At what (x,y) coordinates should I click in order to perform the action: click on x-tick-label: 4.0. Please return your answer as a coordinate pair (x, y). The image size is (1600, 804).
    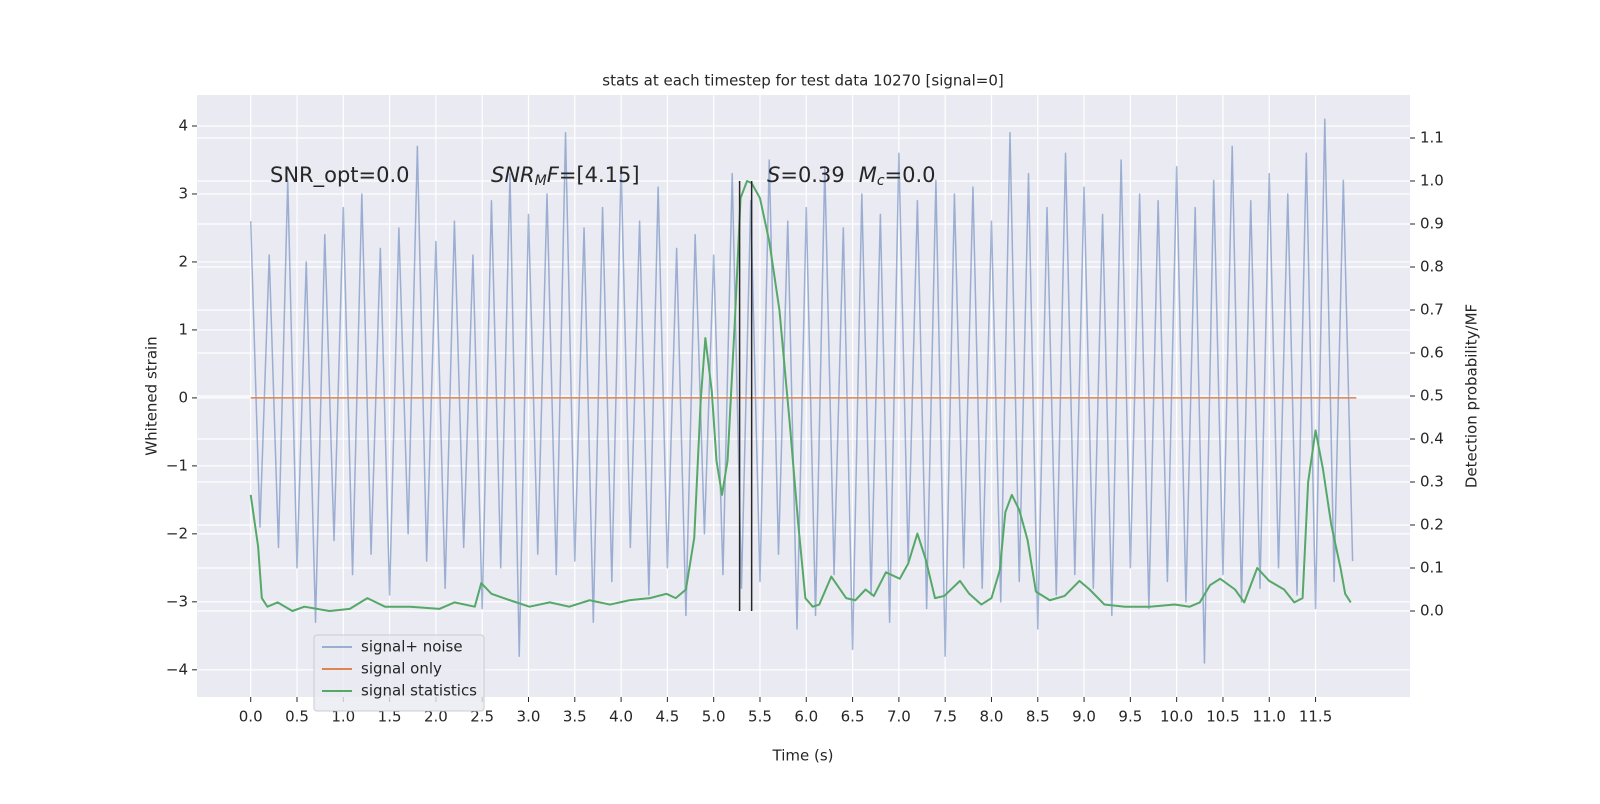
    Looking at the image, I should click on (621, 717).